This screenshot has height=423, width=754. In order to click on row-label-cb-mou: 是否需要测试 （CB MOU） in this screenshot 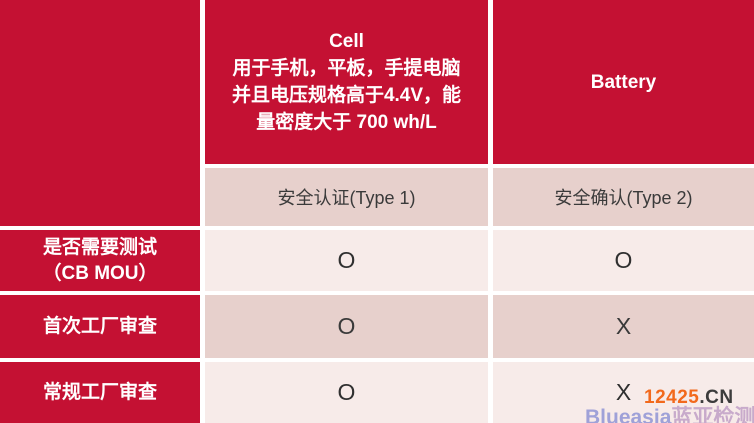, I will do `click(100, 260)`.